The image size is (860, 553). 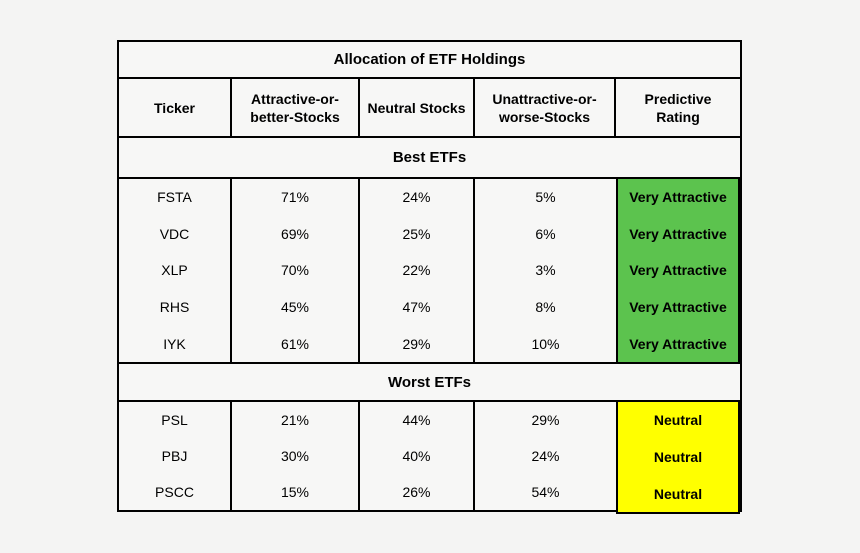 I want to click on unattractive-cell: 54%, so click(x=545, y=492).